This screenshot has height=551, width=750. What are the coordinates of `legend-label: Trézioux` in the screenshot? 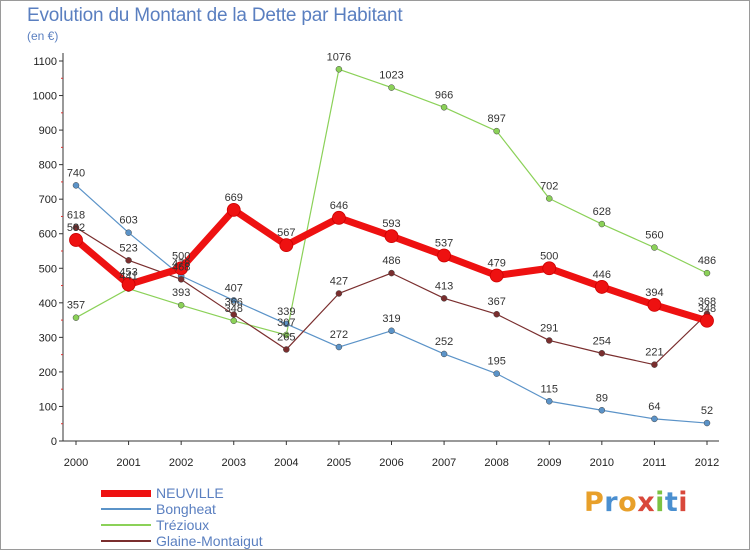 It's located at (183, 525).